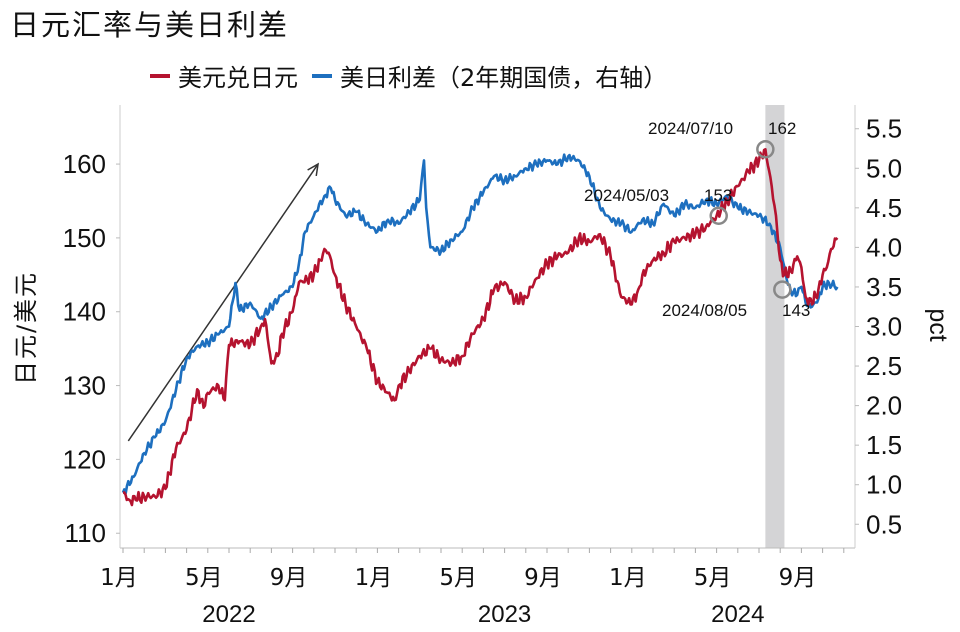 Image resolution: width=960 pixels, height=632 pixels. I want to click on shaded-period, so click(775, 326).